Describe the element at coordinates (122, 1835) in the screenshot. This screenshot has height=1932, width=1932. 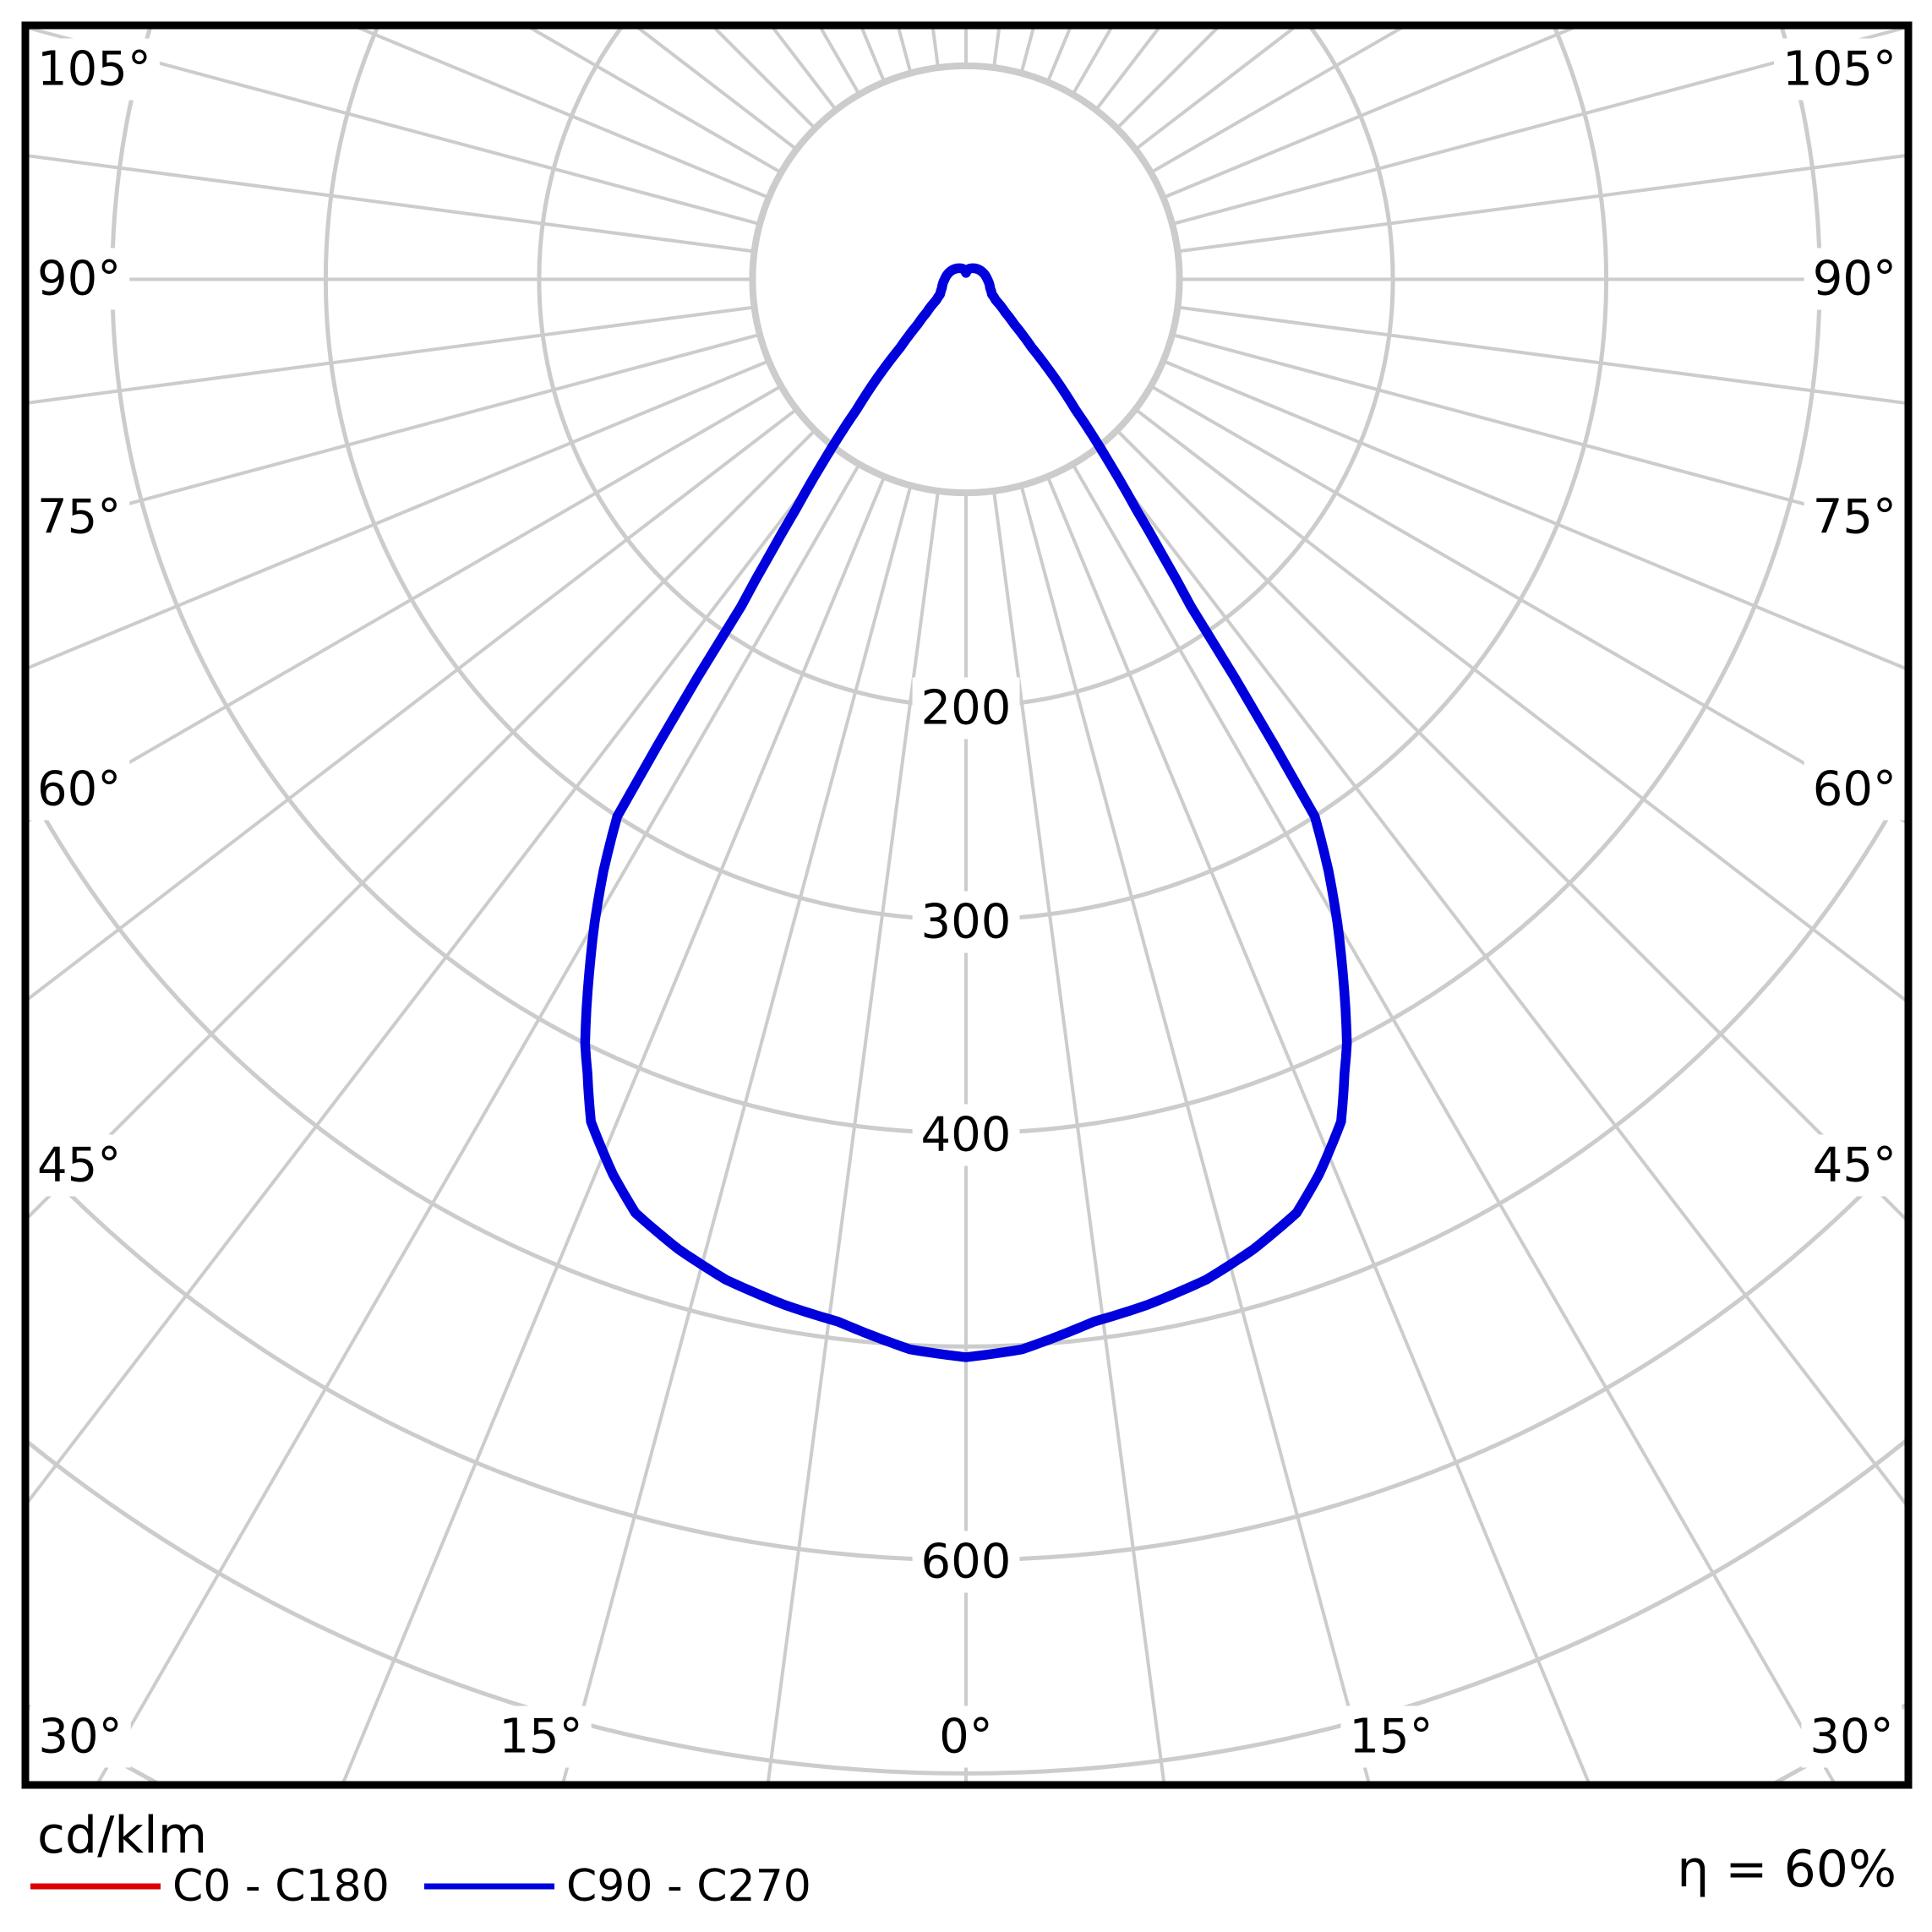
I see `units-label: cd/klm` at that location.